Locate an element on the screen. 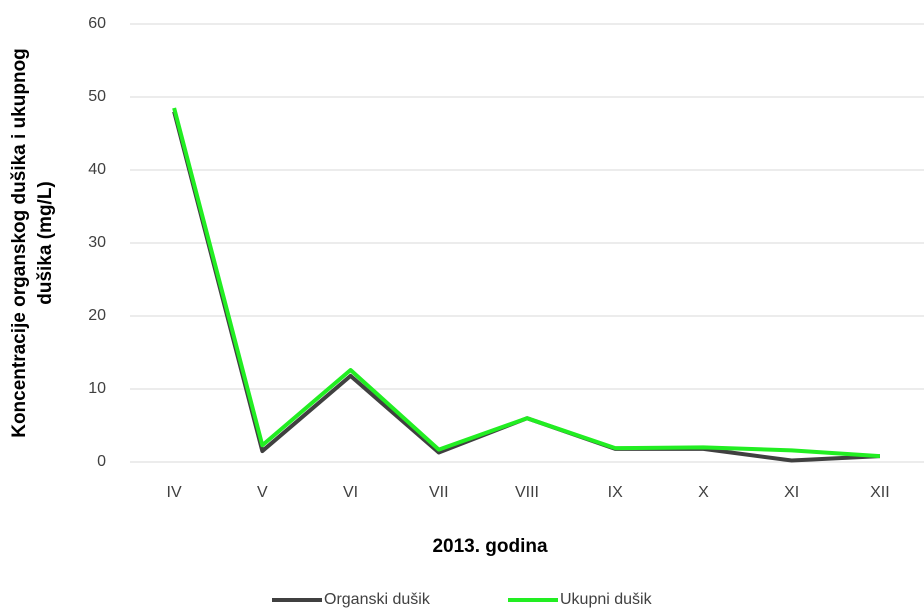  x-tick-label: XII is located at coordinates (880, 492).